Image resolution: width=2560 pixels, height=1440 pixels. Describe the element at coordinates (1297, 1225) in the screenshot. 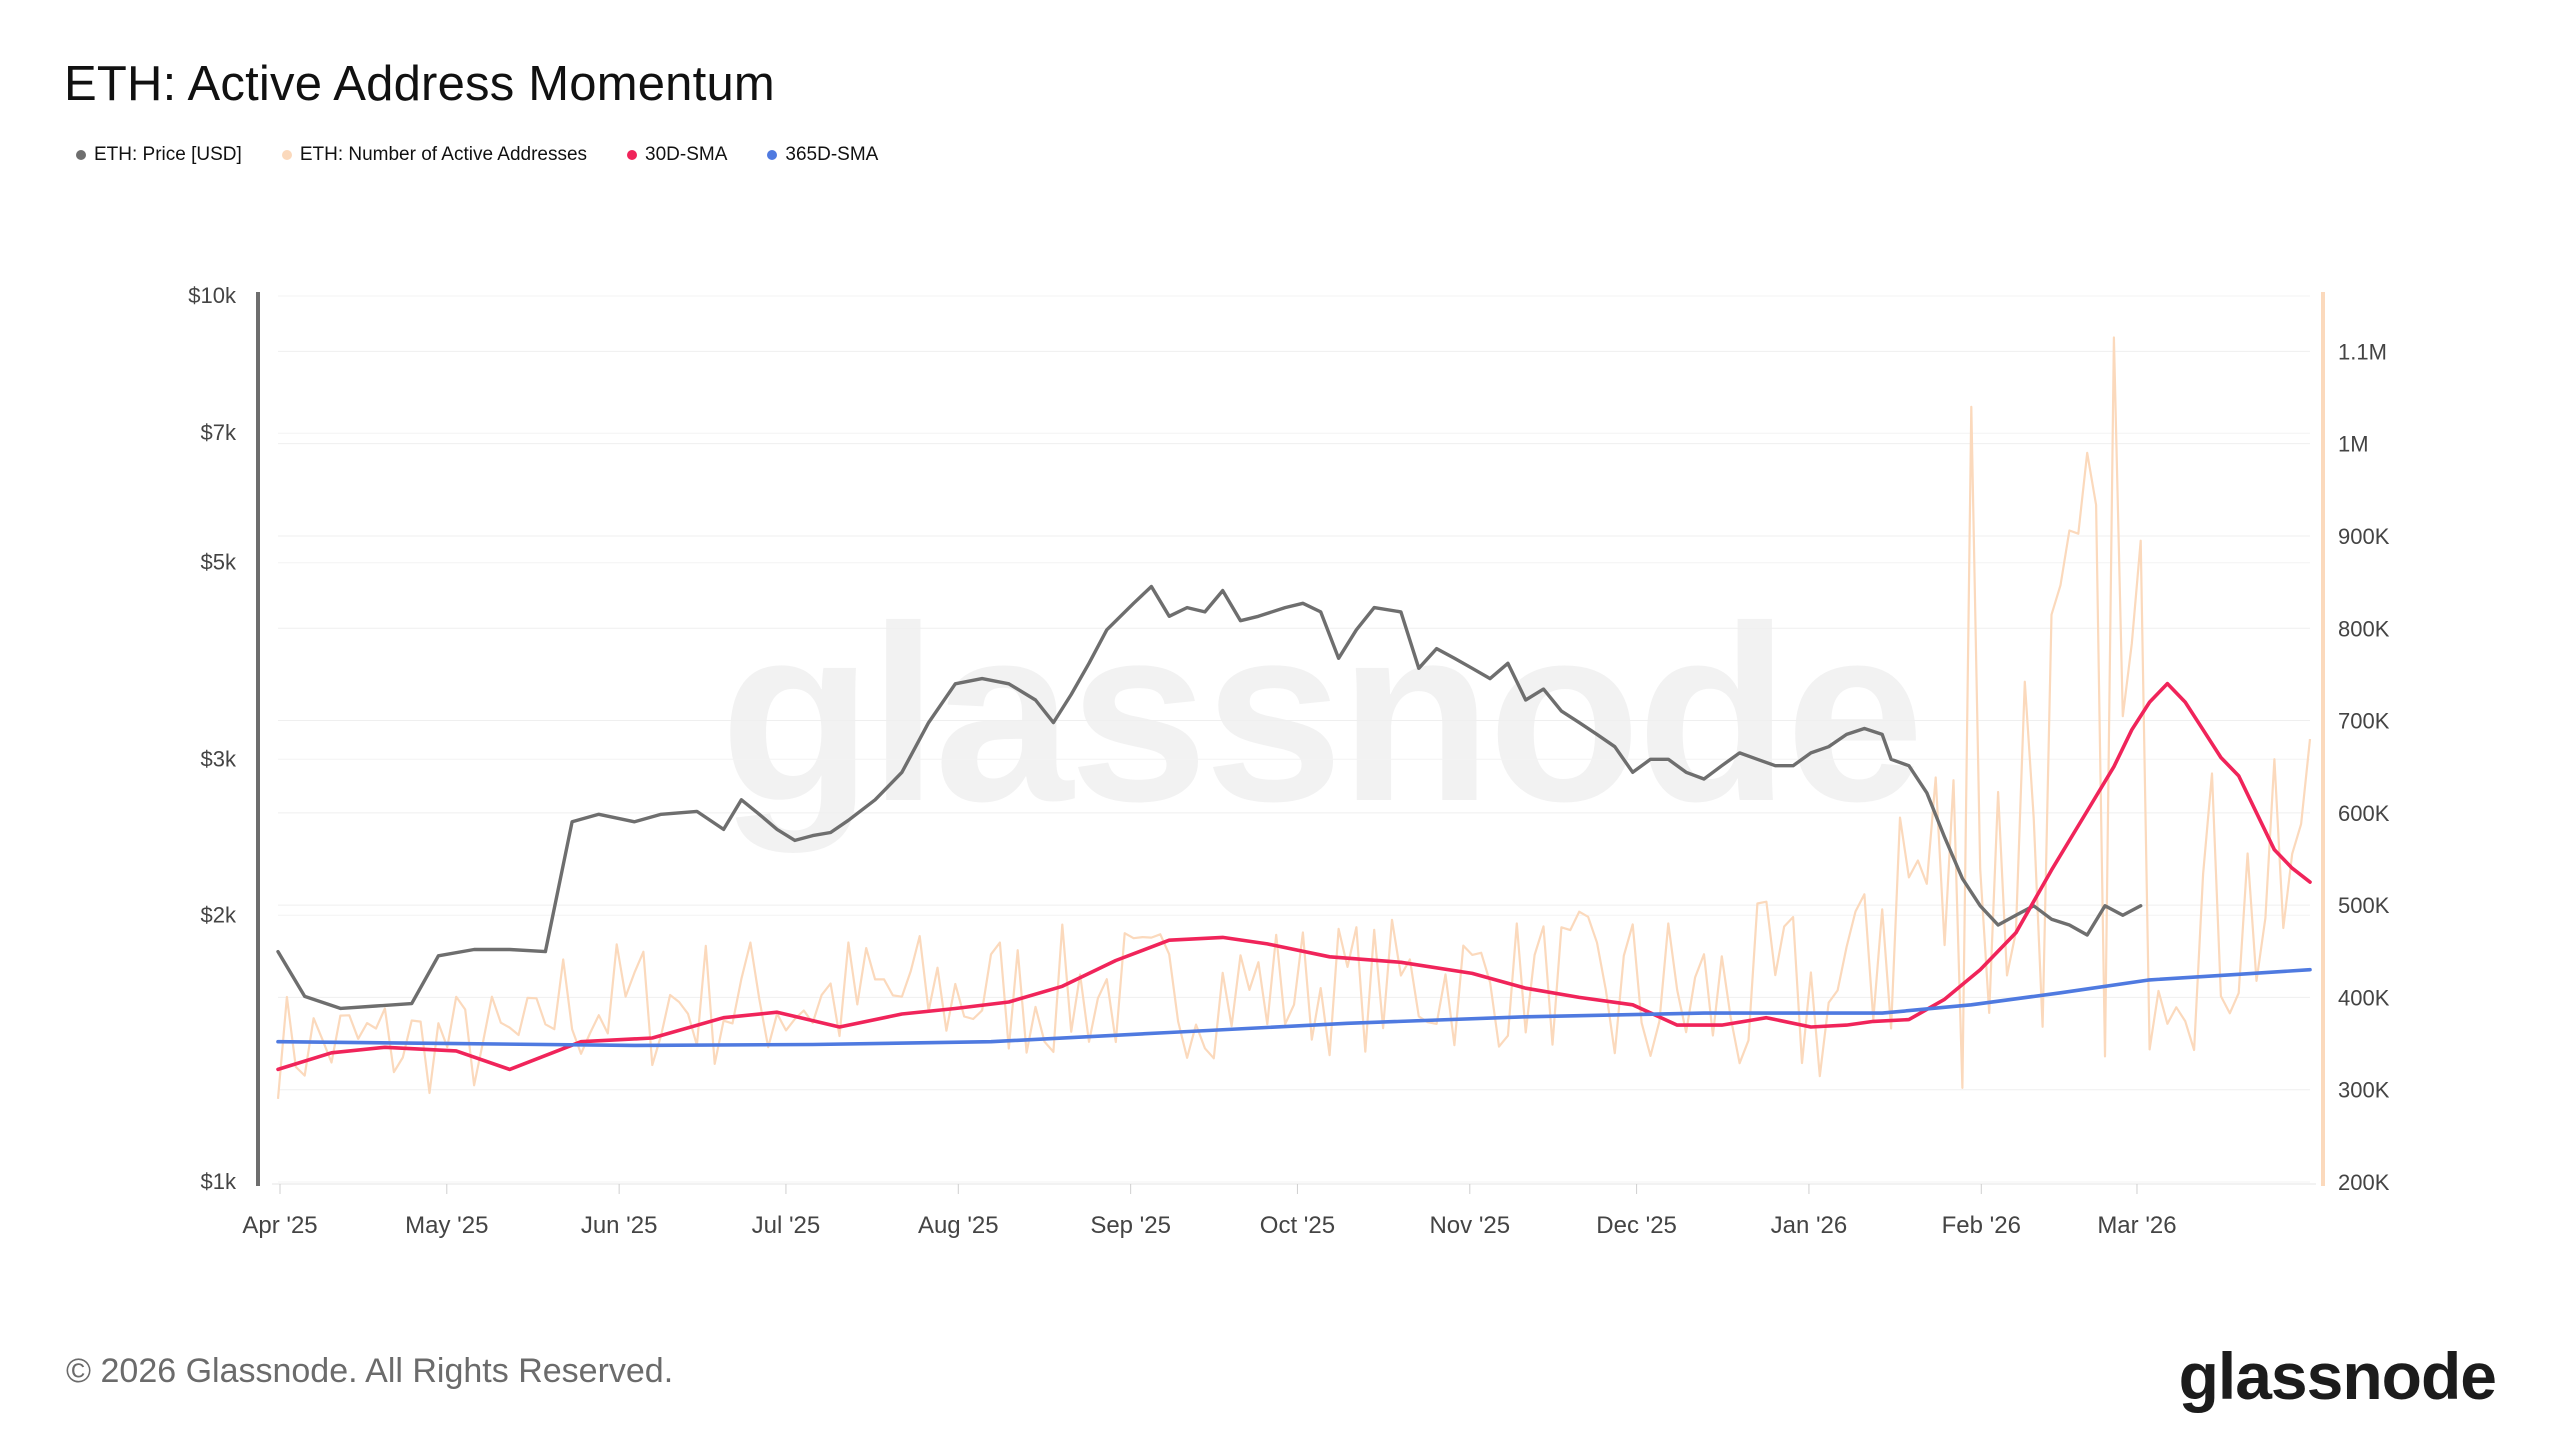

I see `x-tick-label: Oct '25` at that location.